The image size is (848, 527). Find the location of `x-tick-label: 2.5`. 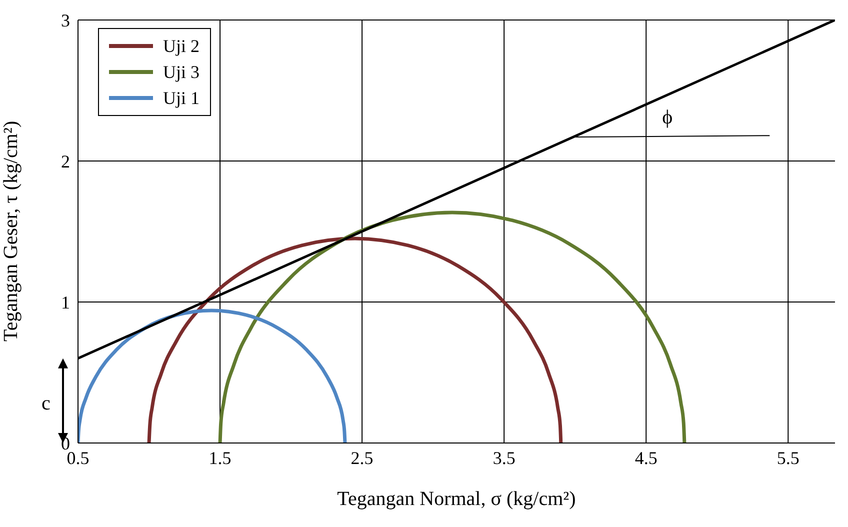

x-tick-label: 2.5 is located at coordinates (362, 458).